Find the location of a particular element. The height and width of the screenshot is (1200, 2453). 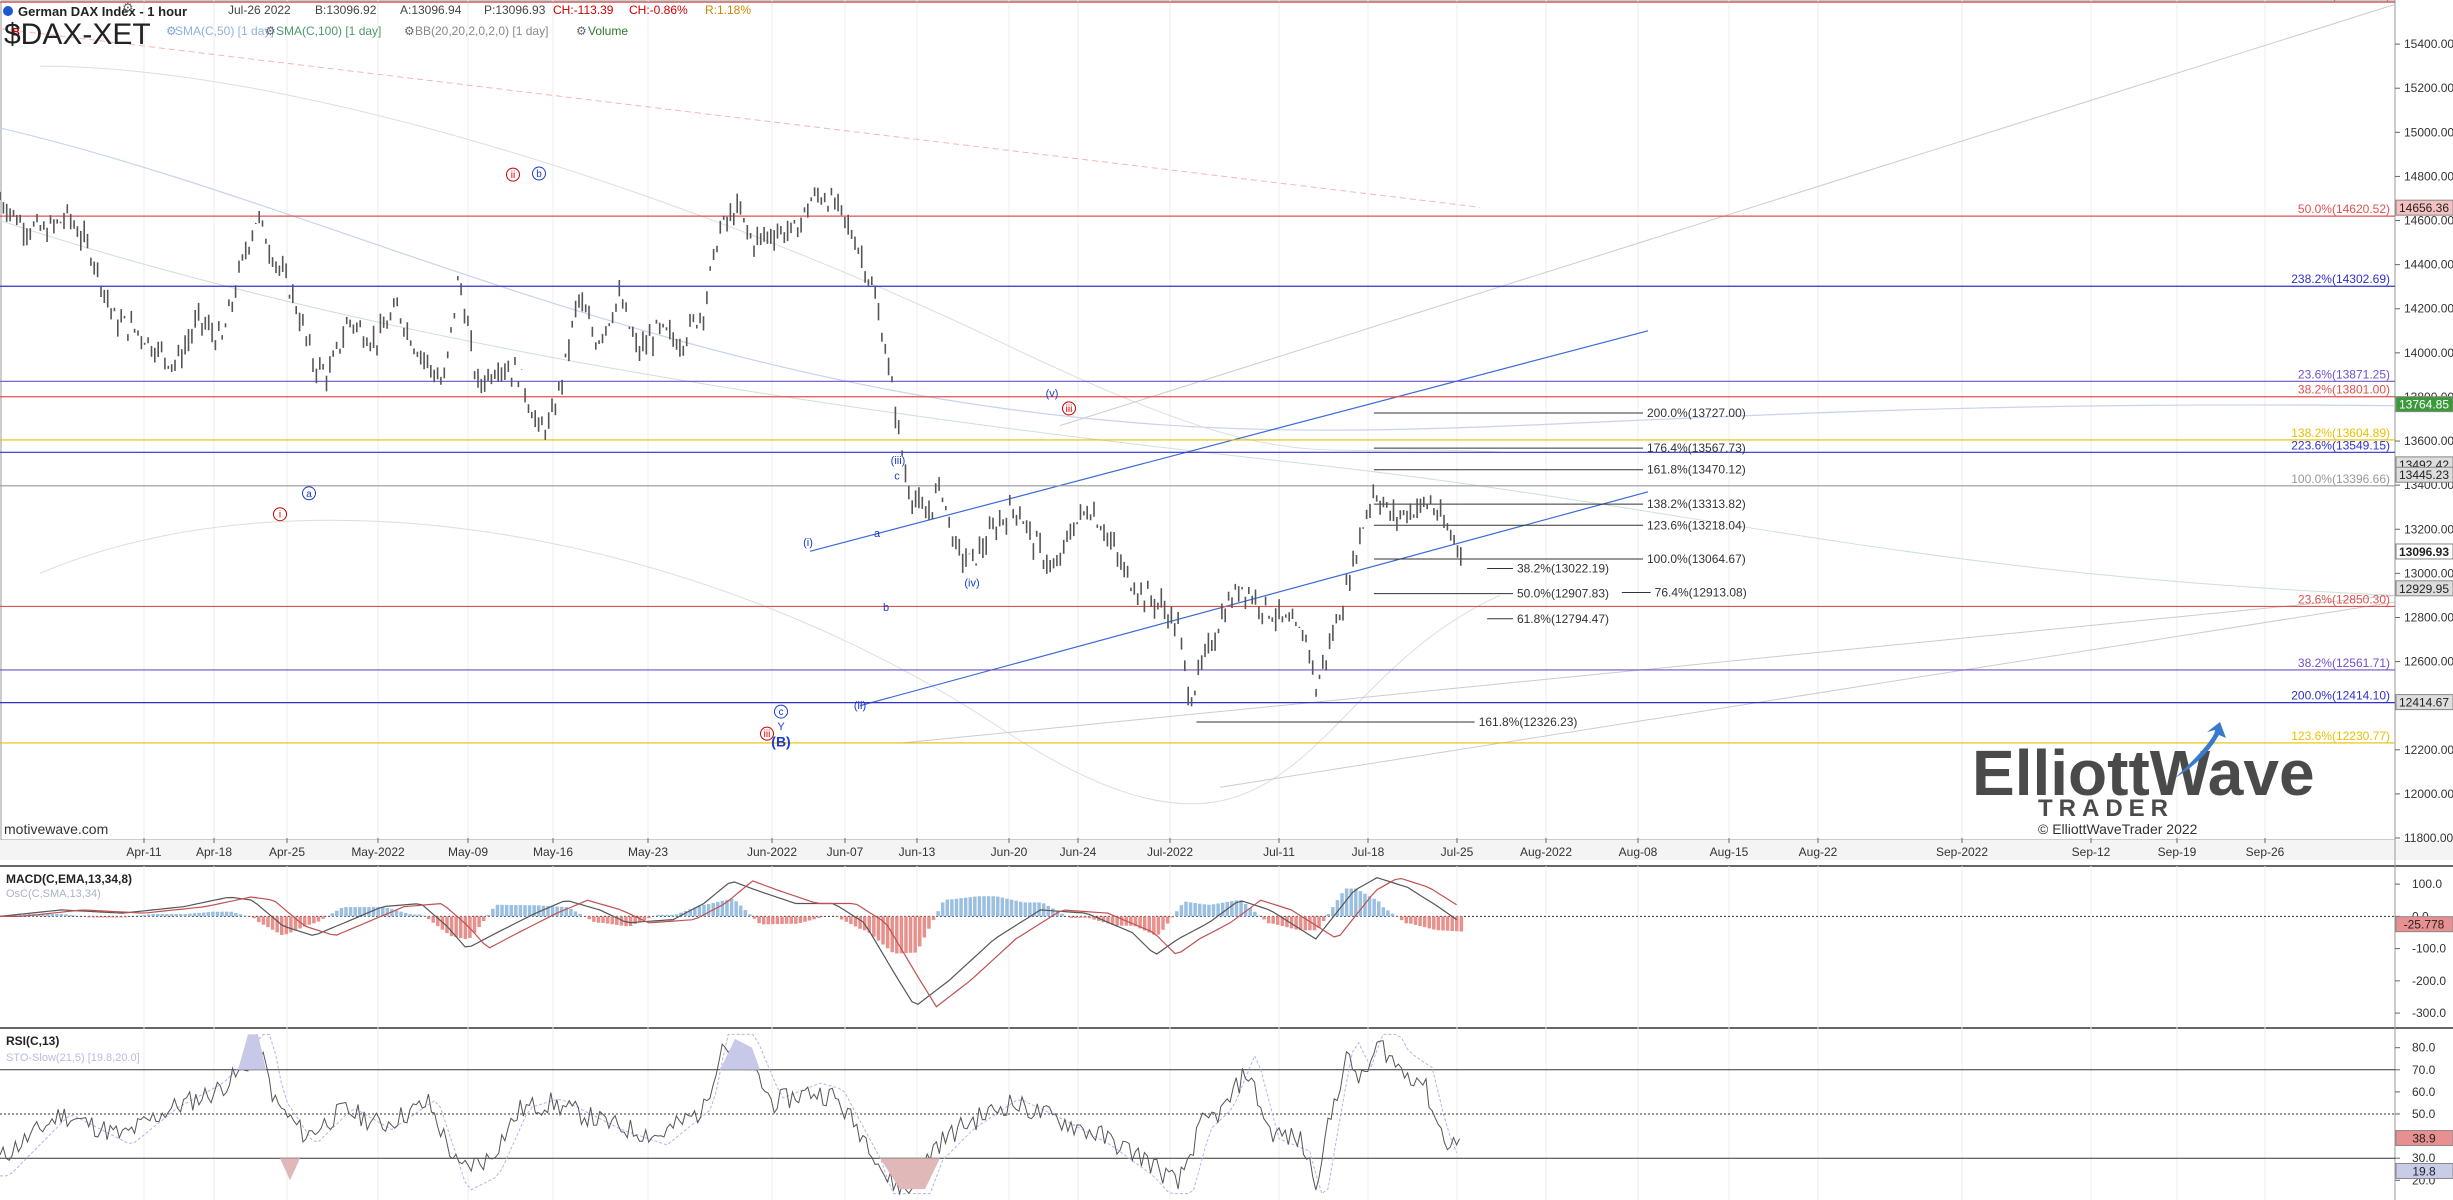

volume-settings-icon: ⚙ is located at coordinates (581, 31).